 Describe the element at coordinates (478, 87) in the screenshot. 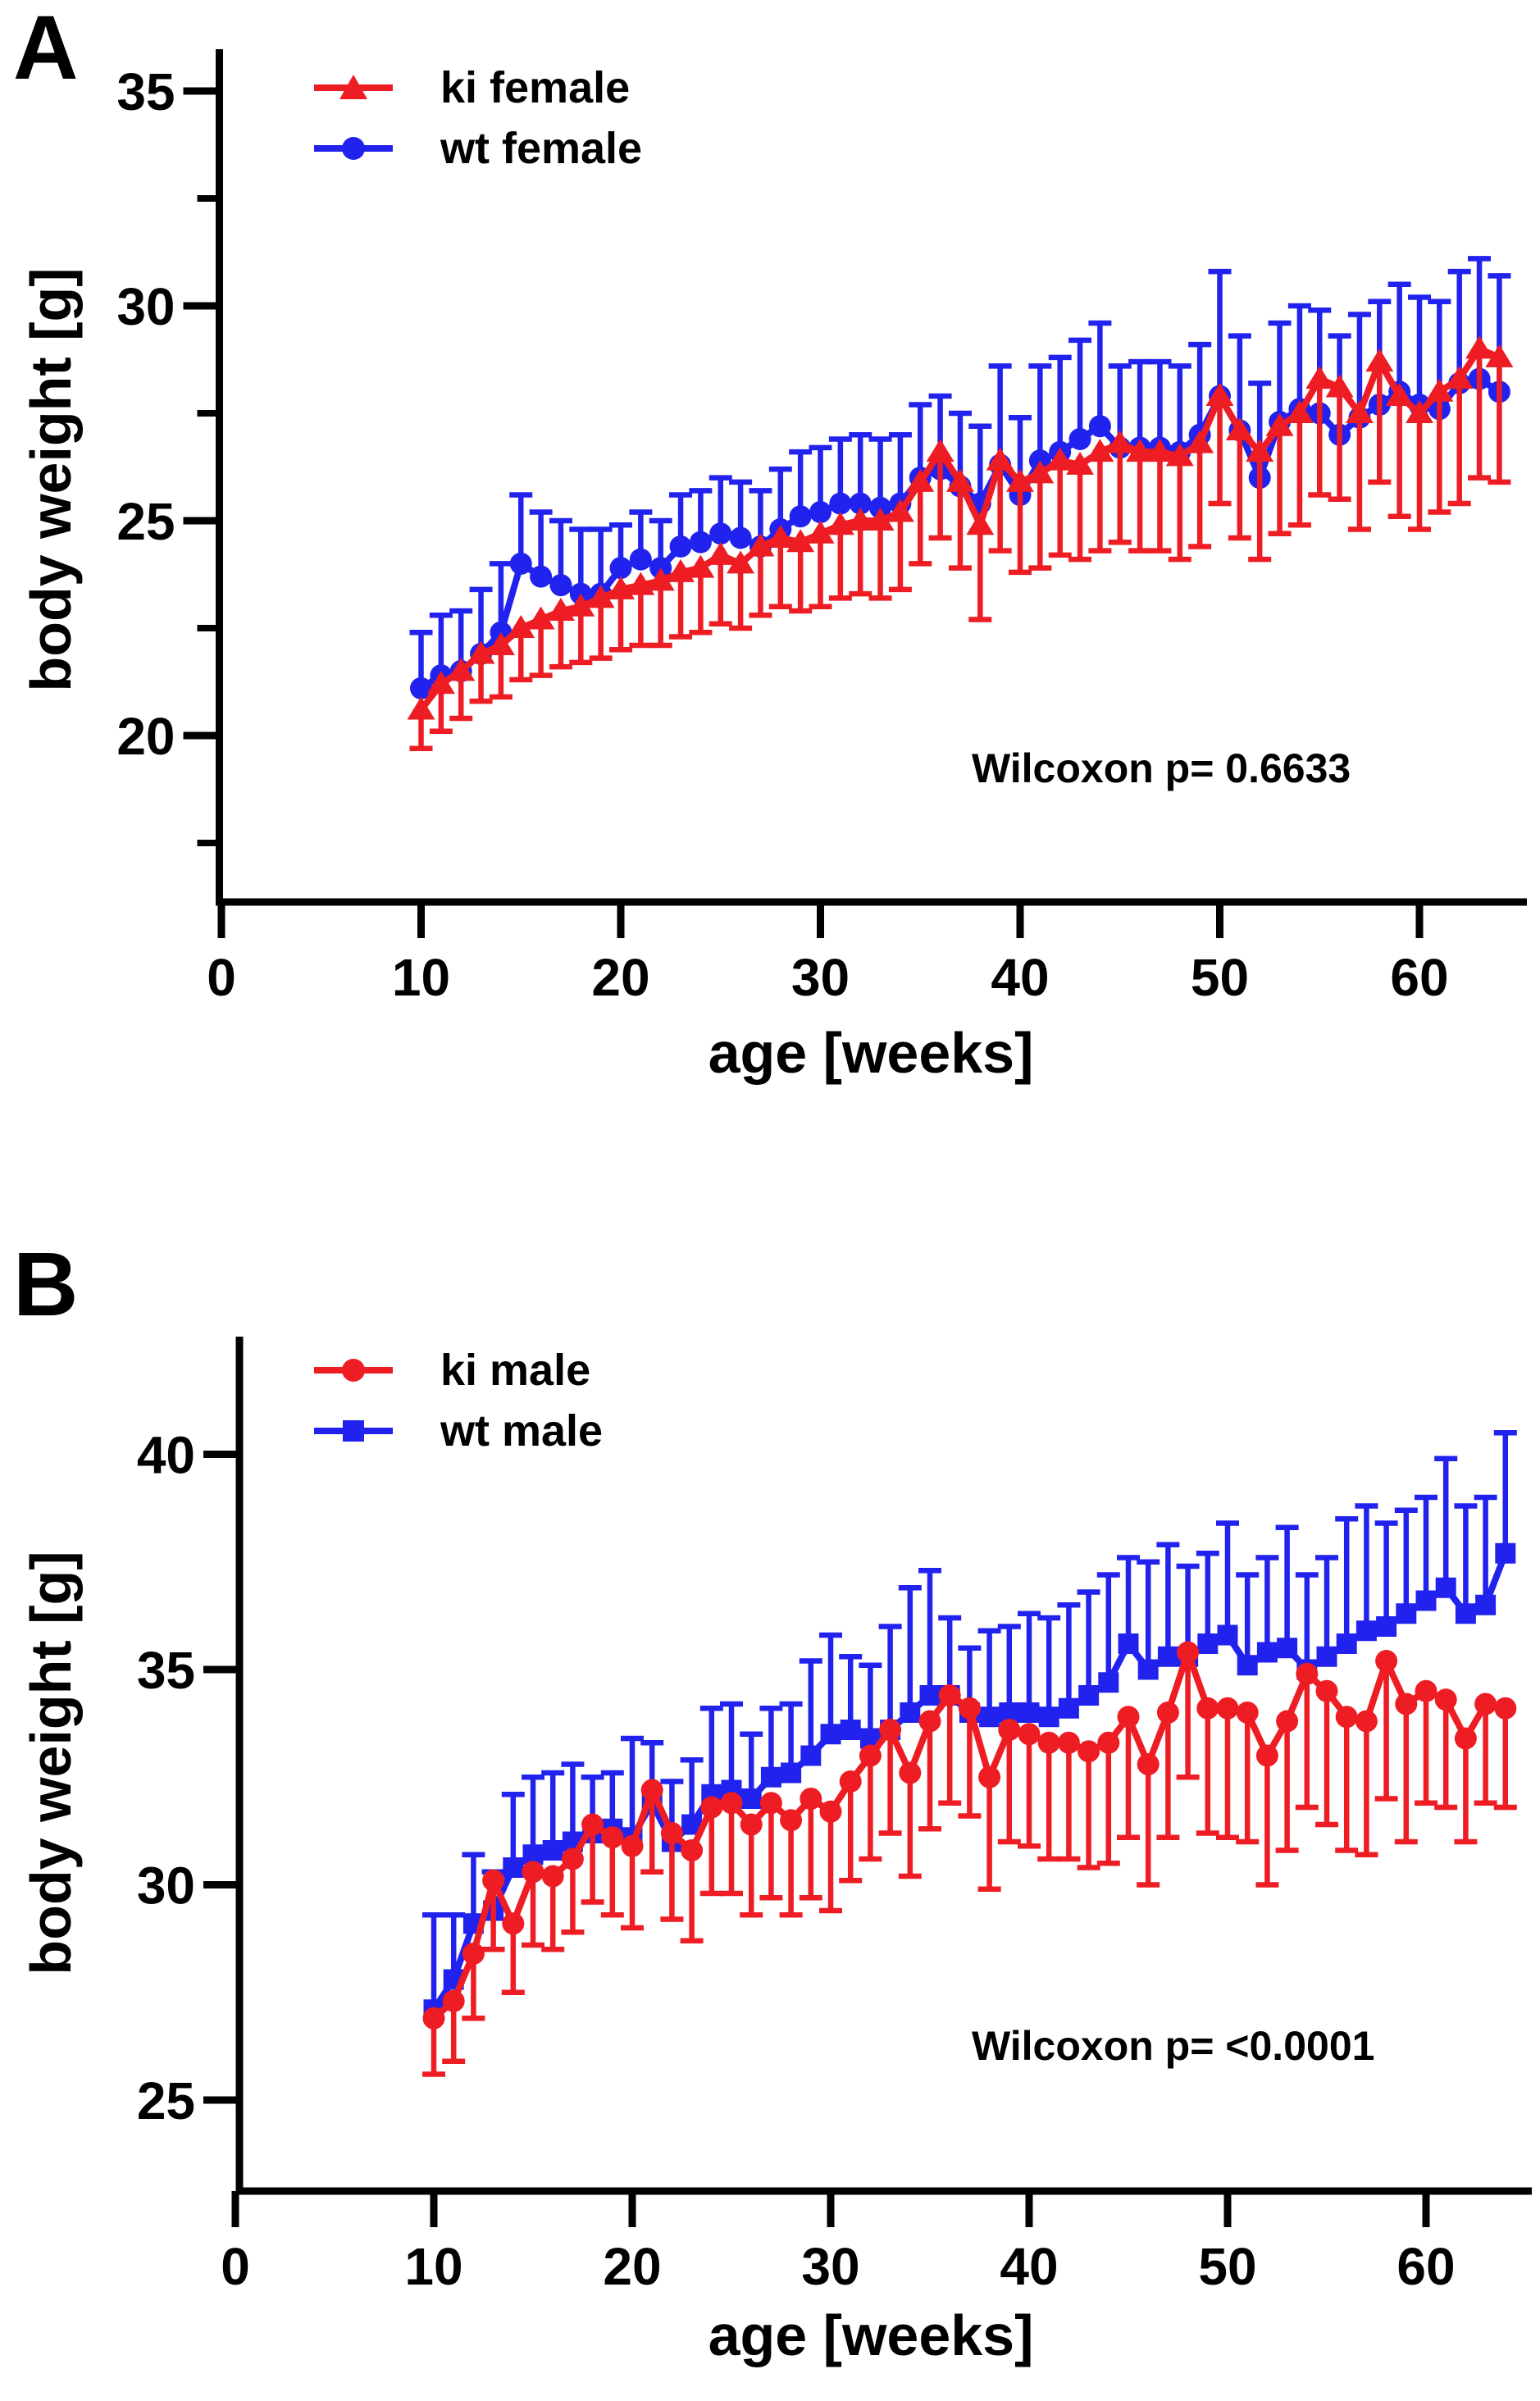

I see `legend-item-ki-female: ki female` at that location.